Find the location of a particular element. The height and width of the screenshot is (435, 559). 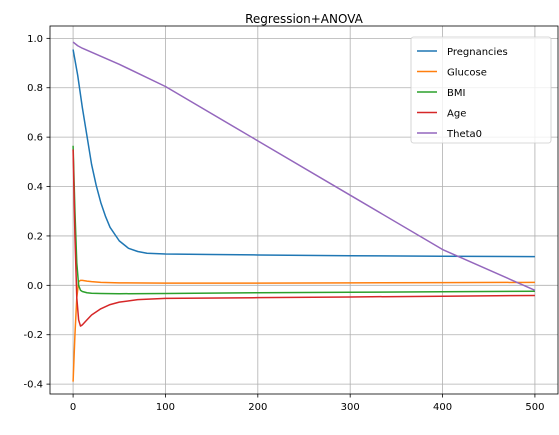

y-axis: -0.4 -0.2 0.0 0.2 0.4 0.6 0.8 1.0 is located at coordinates (36, 212).